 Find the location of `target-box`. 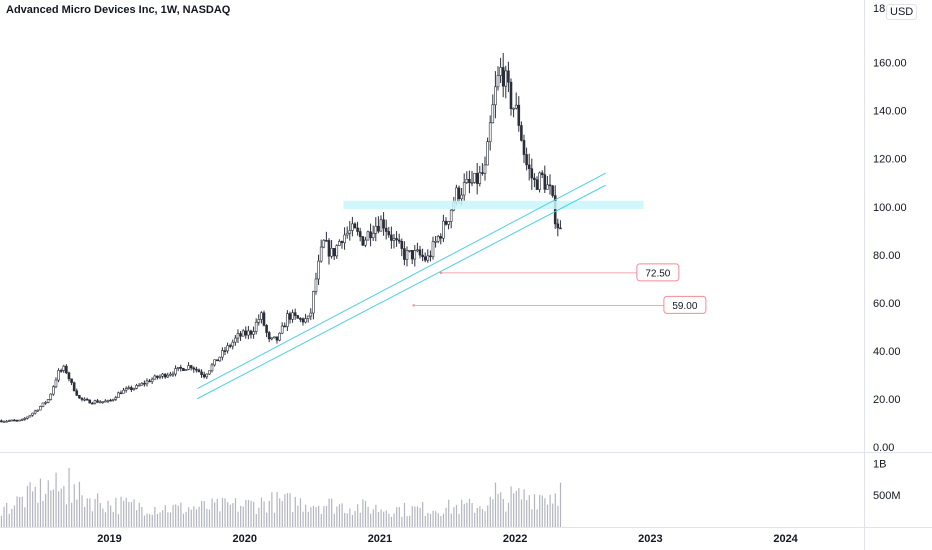

target-box is located at coordinates (658, 272).